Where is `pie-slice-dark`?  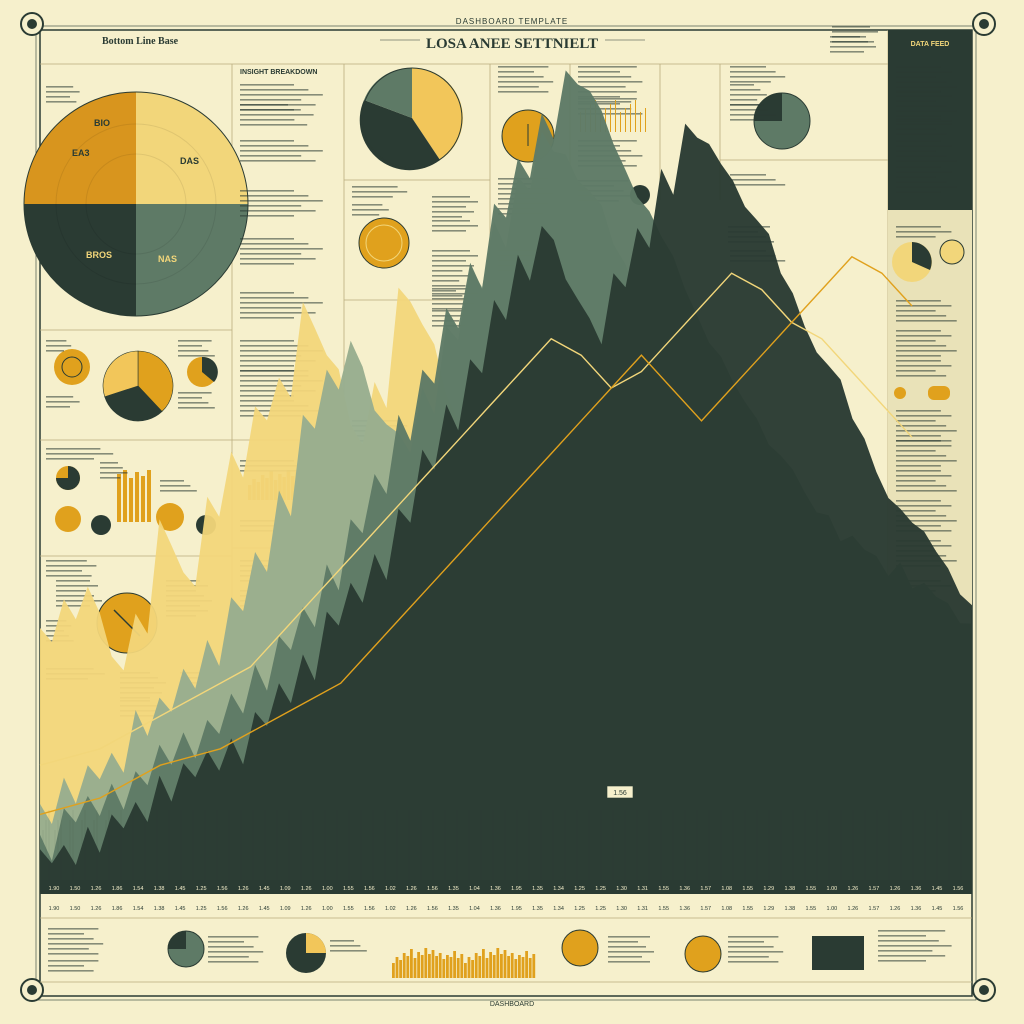 pie-slice-dark is located at coordinates (80, 260).